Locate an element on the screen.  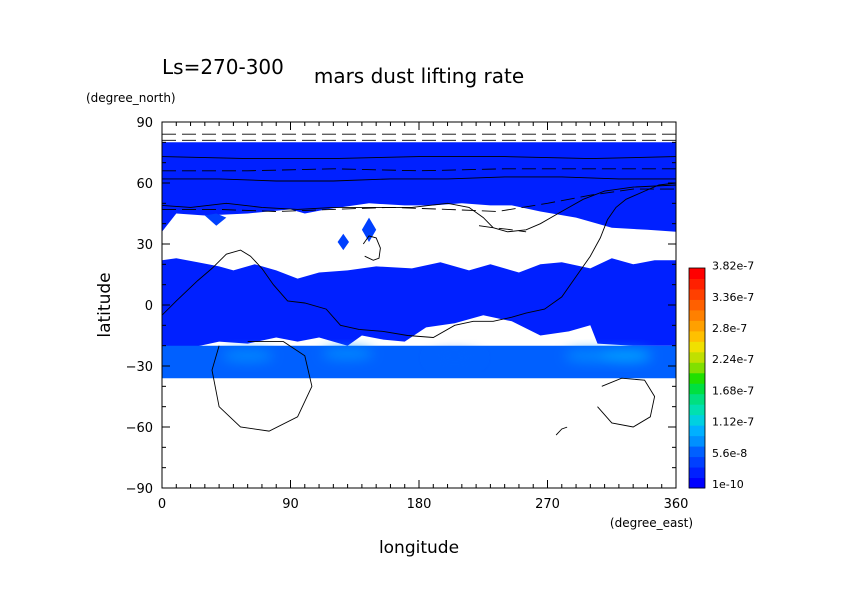
y-tick-label: −30 is located at coordinates (139, 367).